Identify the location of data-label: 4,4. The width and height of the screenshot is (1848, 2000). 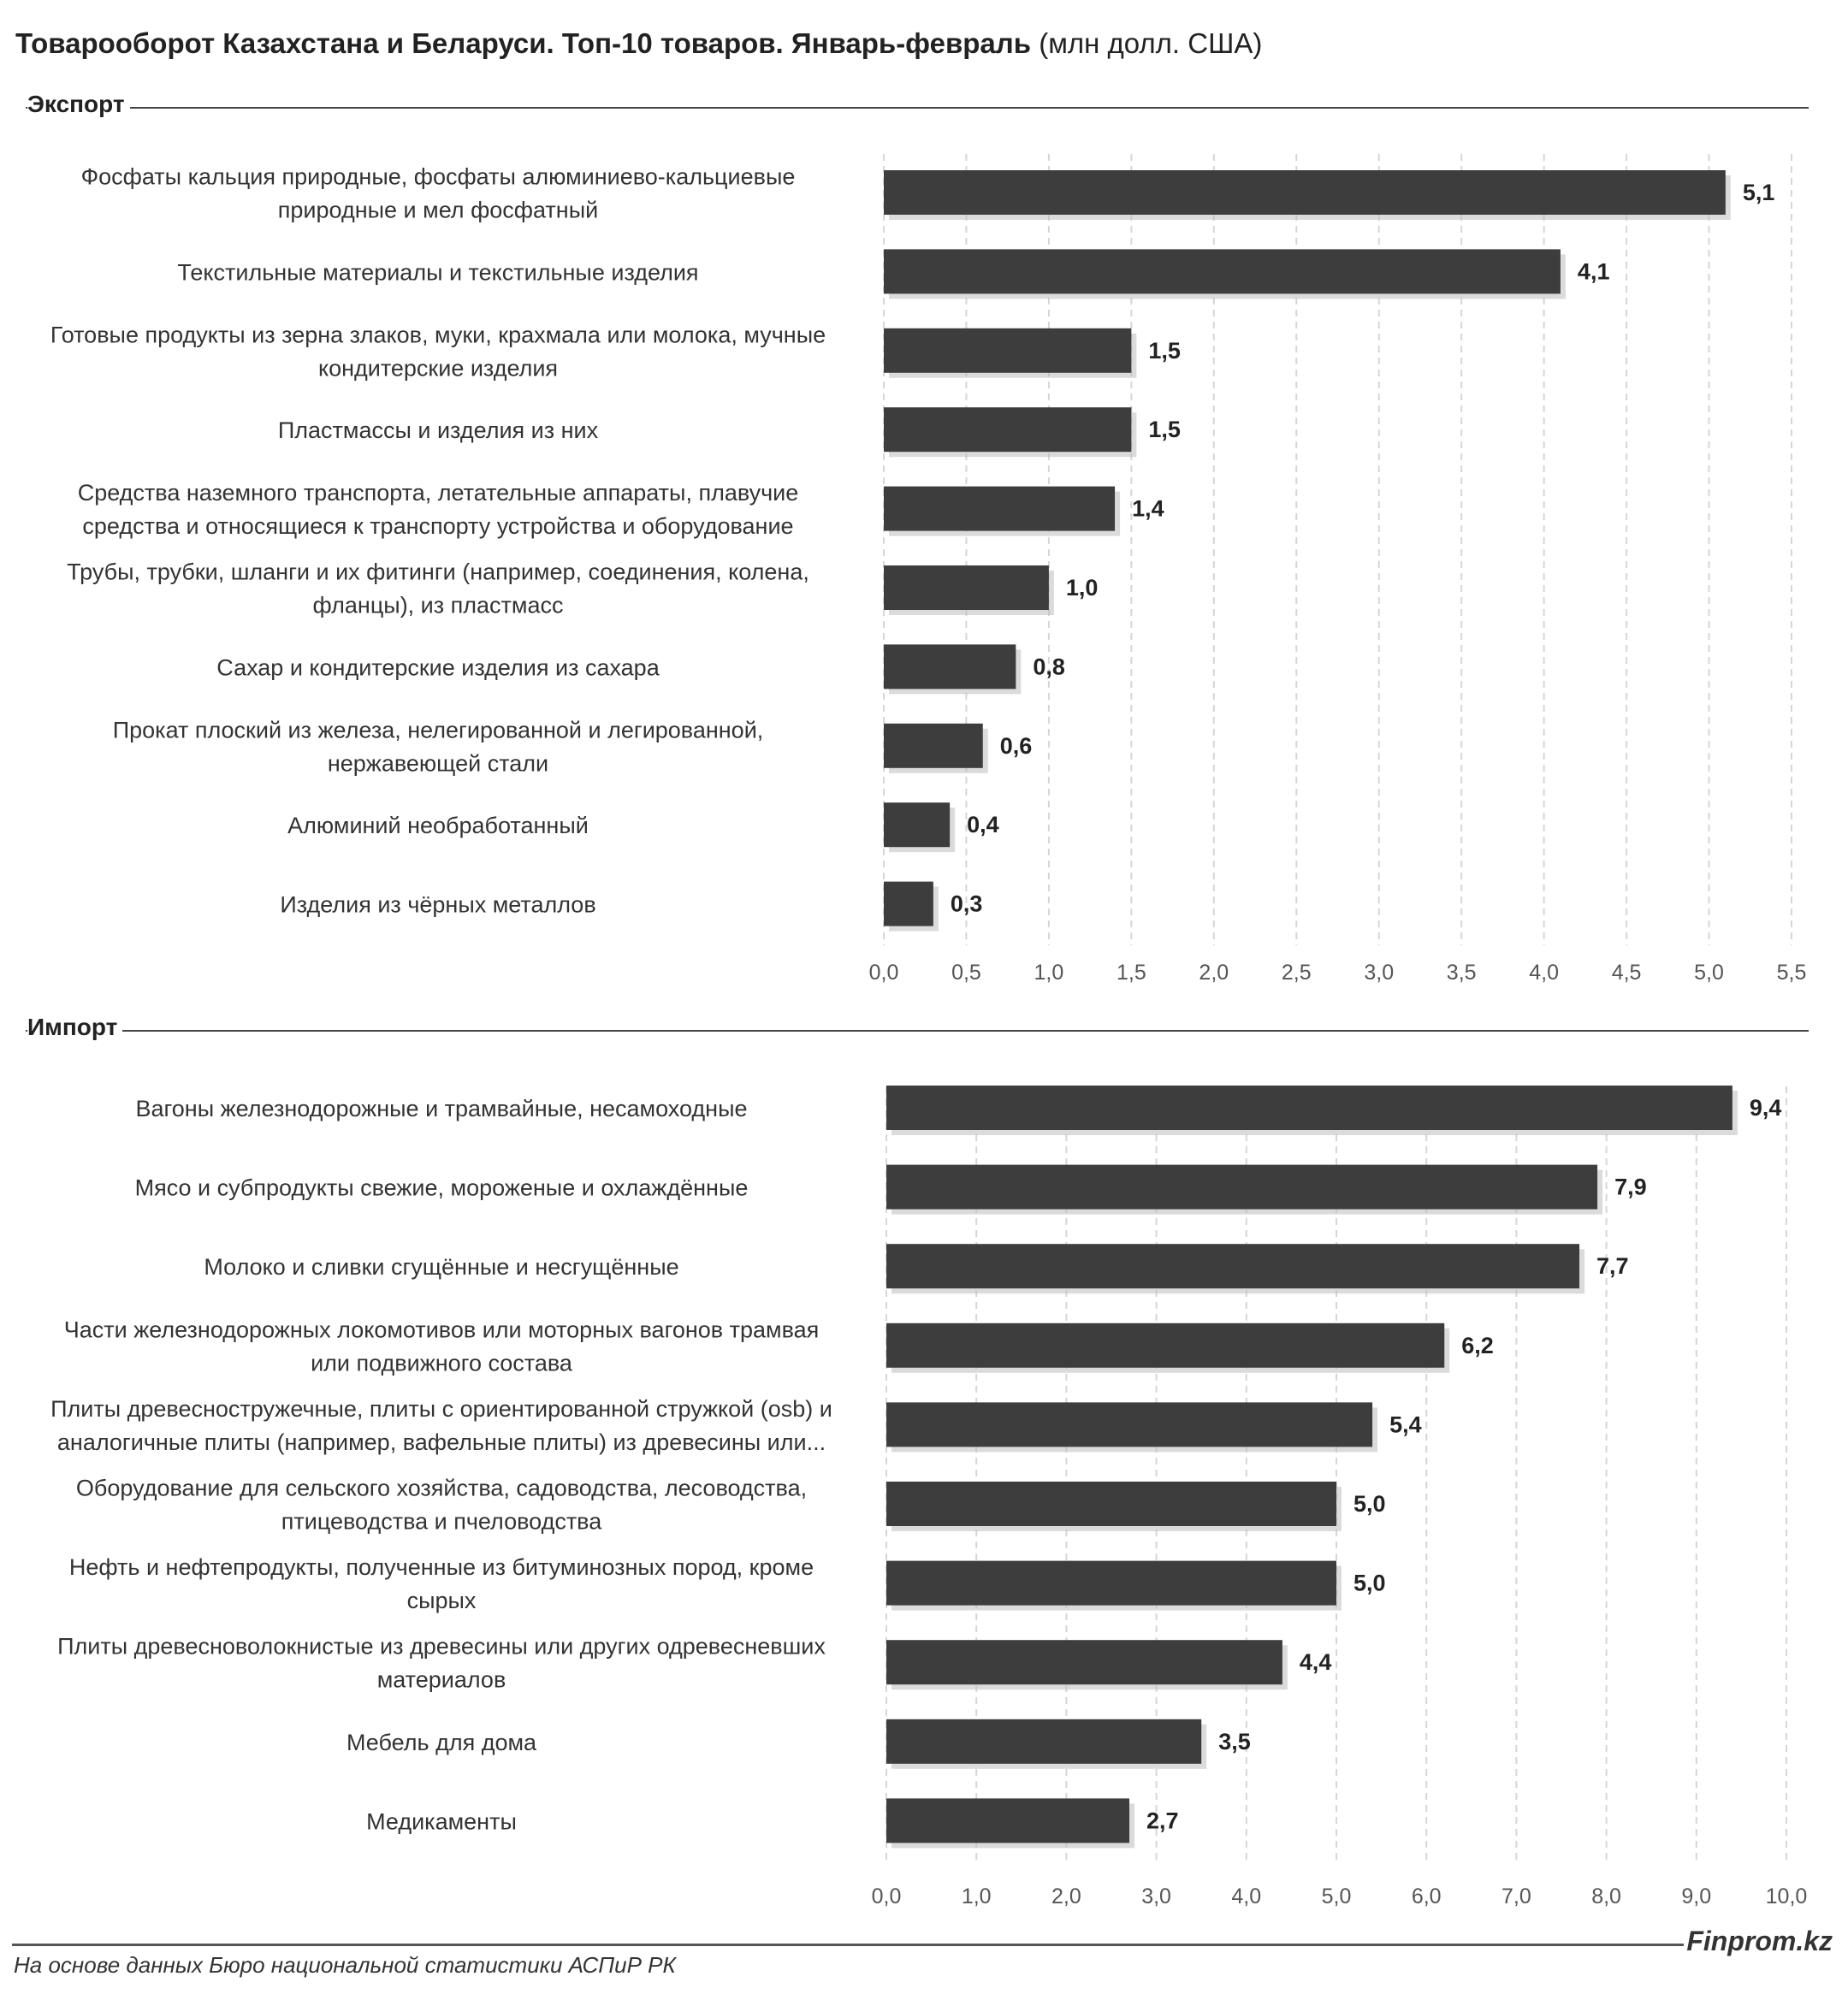
(1316, 1662).